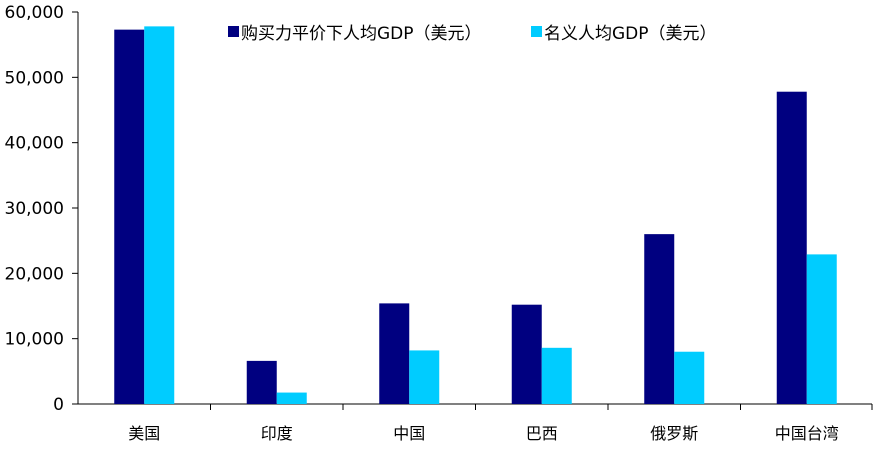 This screenshot has height=456, width=873. Describe the element at coordinates (144, 433) in the screenshot. I see `x-tick-label: 美国` at that location.